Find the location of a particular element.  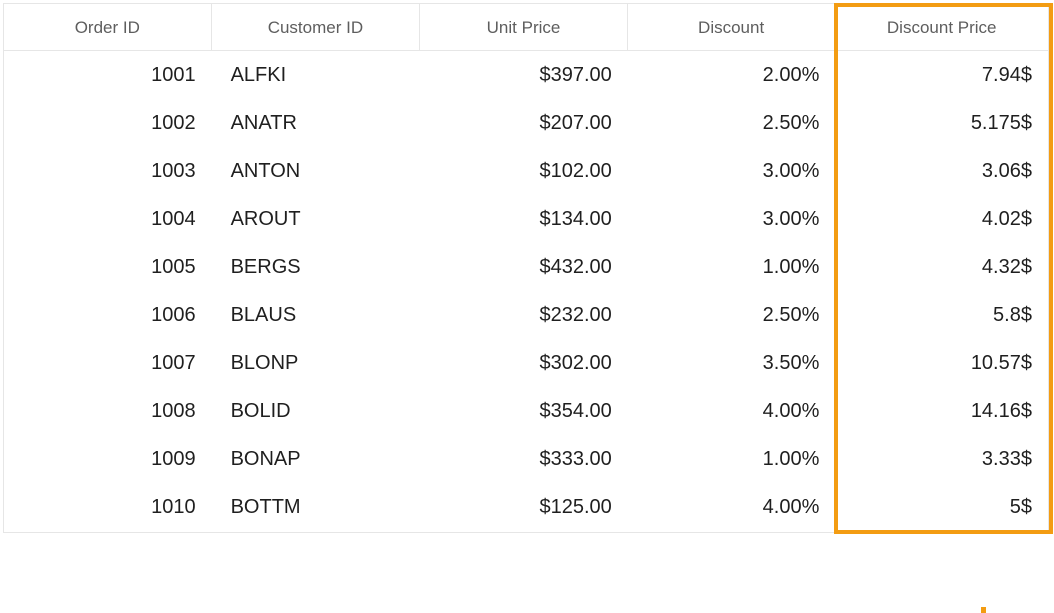

cell-unit-price: $134.00 is located at coordinates (575, 219).